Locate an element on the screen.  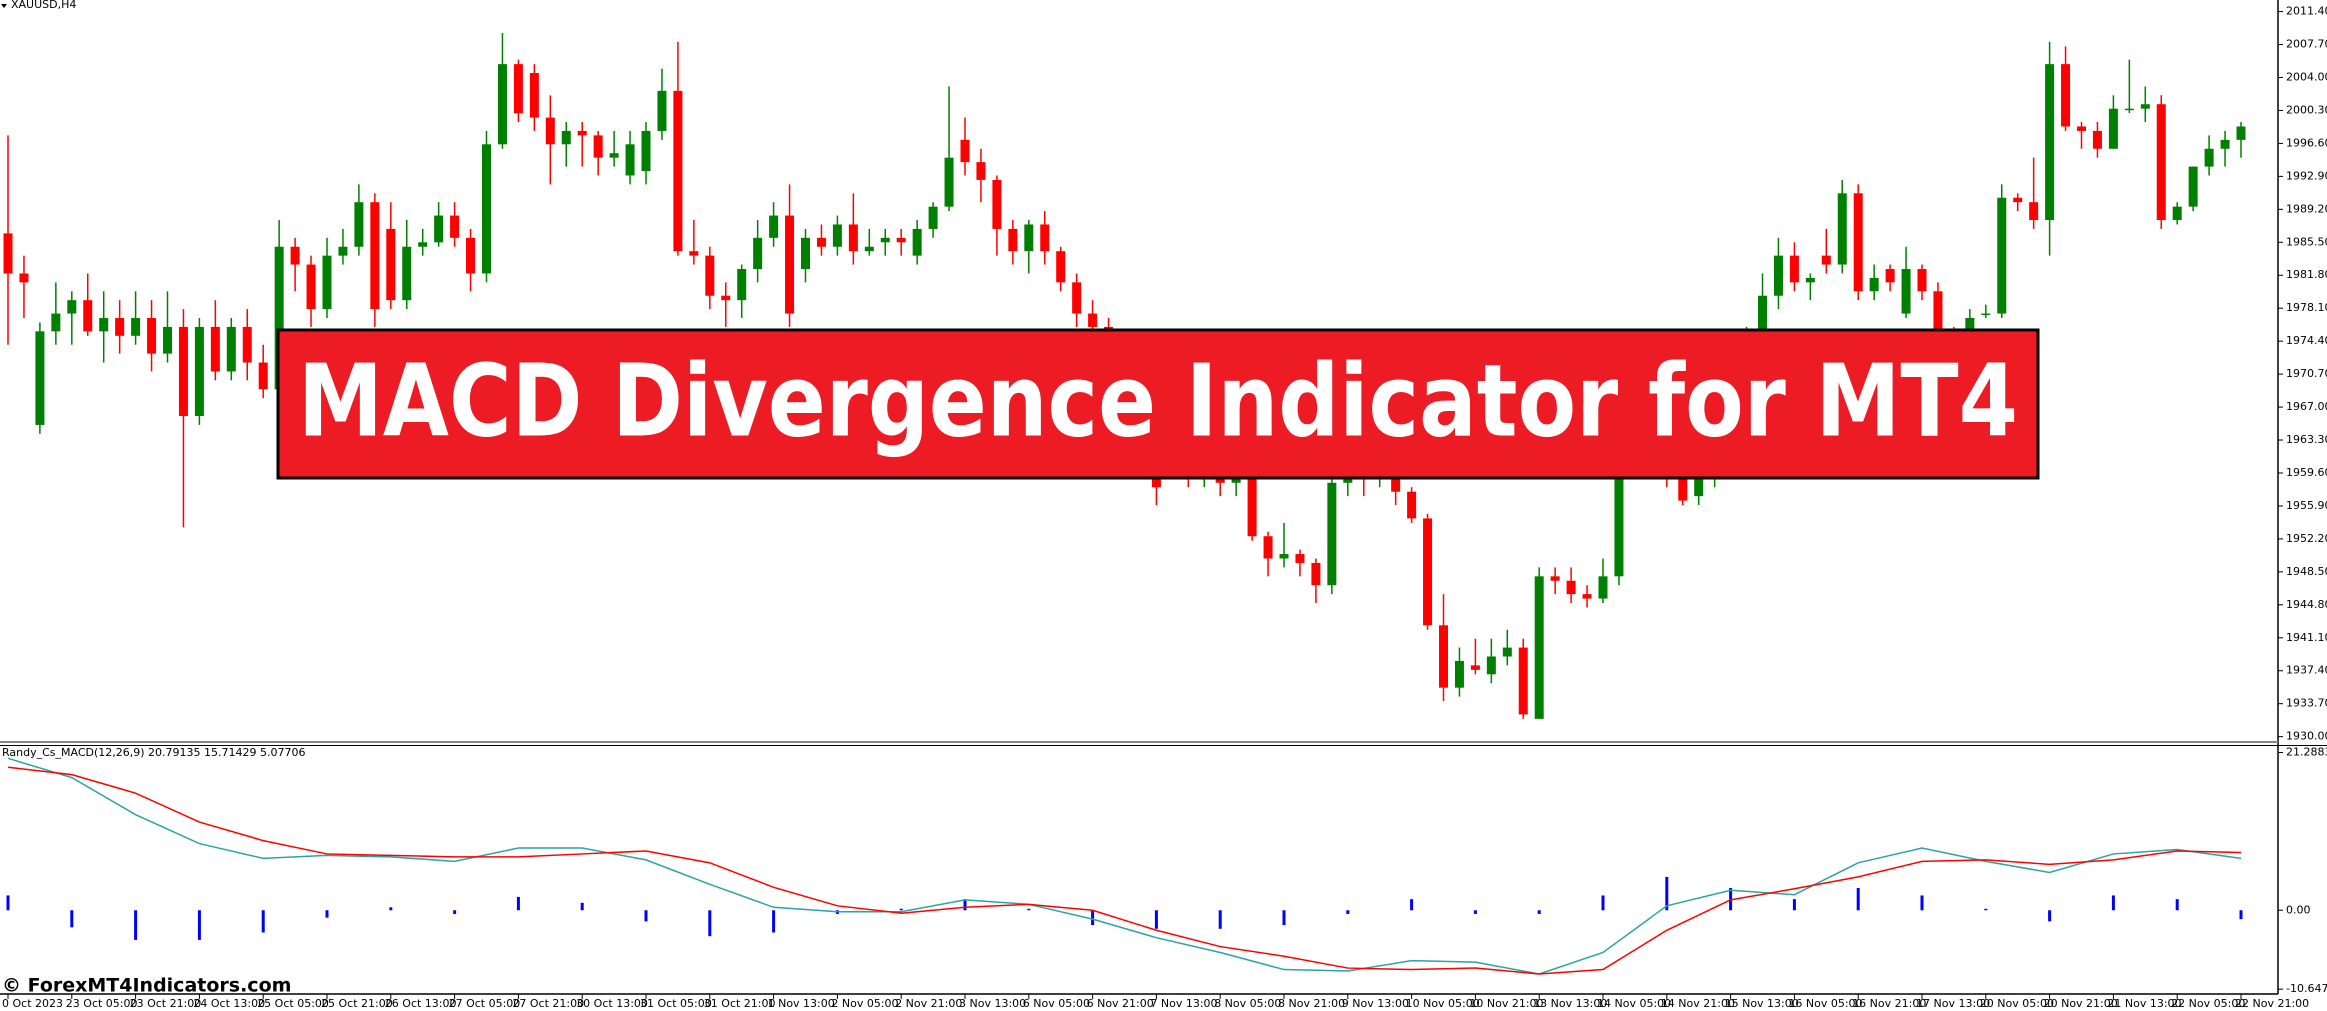
y-tick-label: 1955.90 is located at coordinates (2306, 505).